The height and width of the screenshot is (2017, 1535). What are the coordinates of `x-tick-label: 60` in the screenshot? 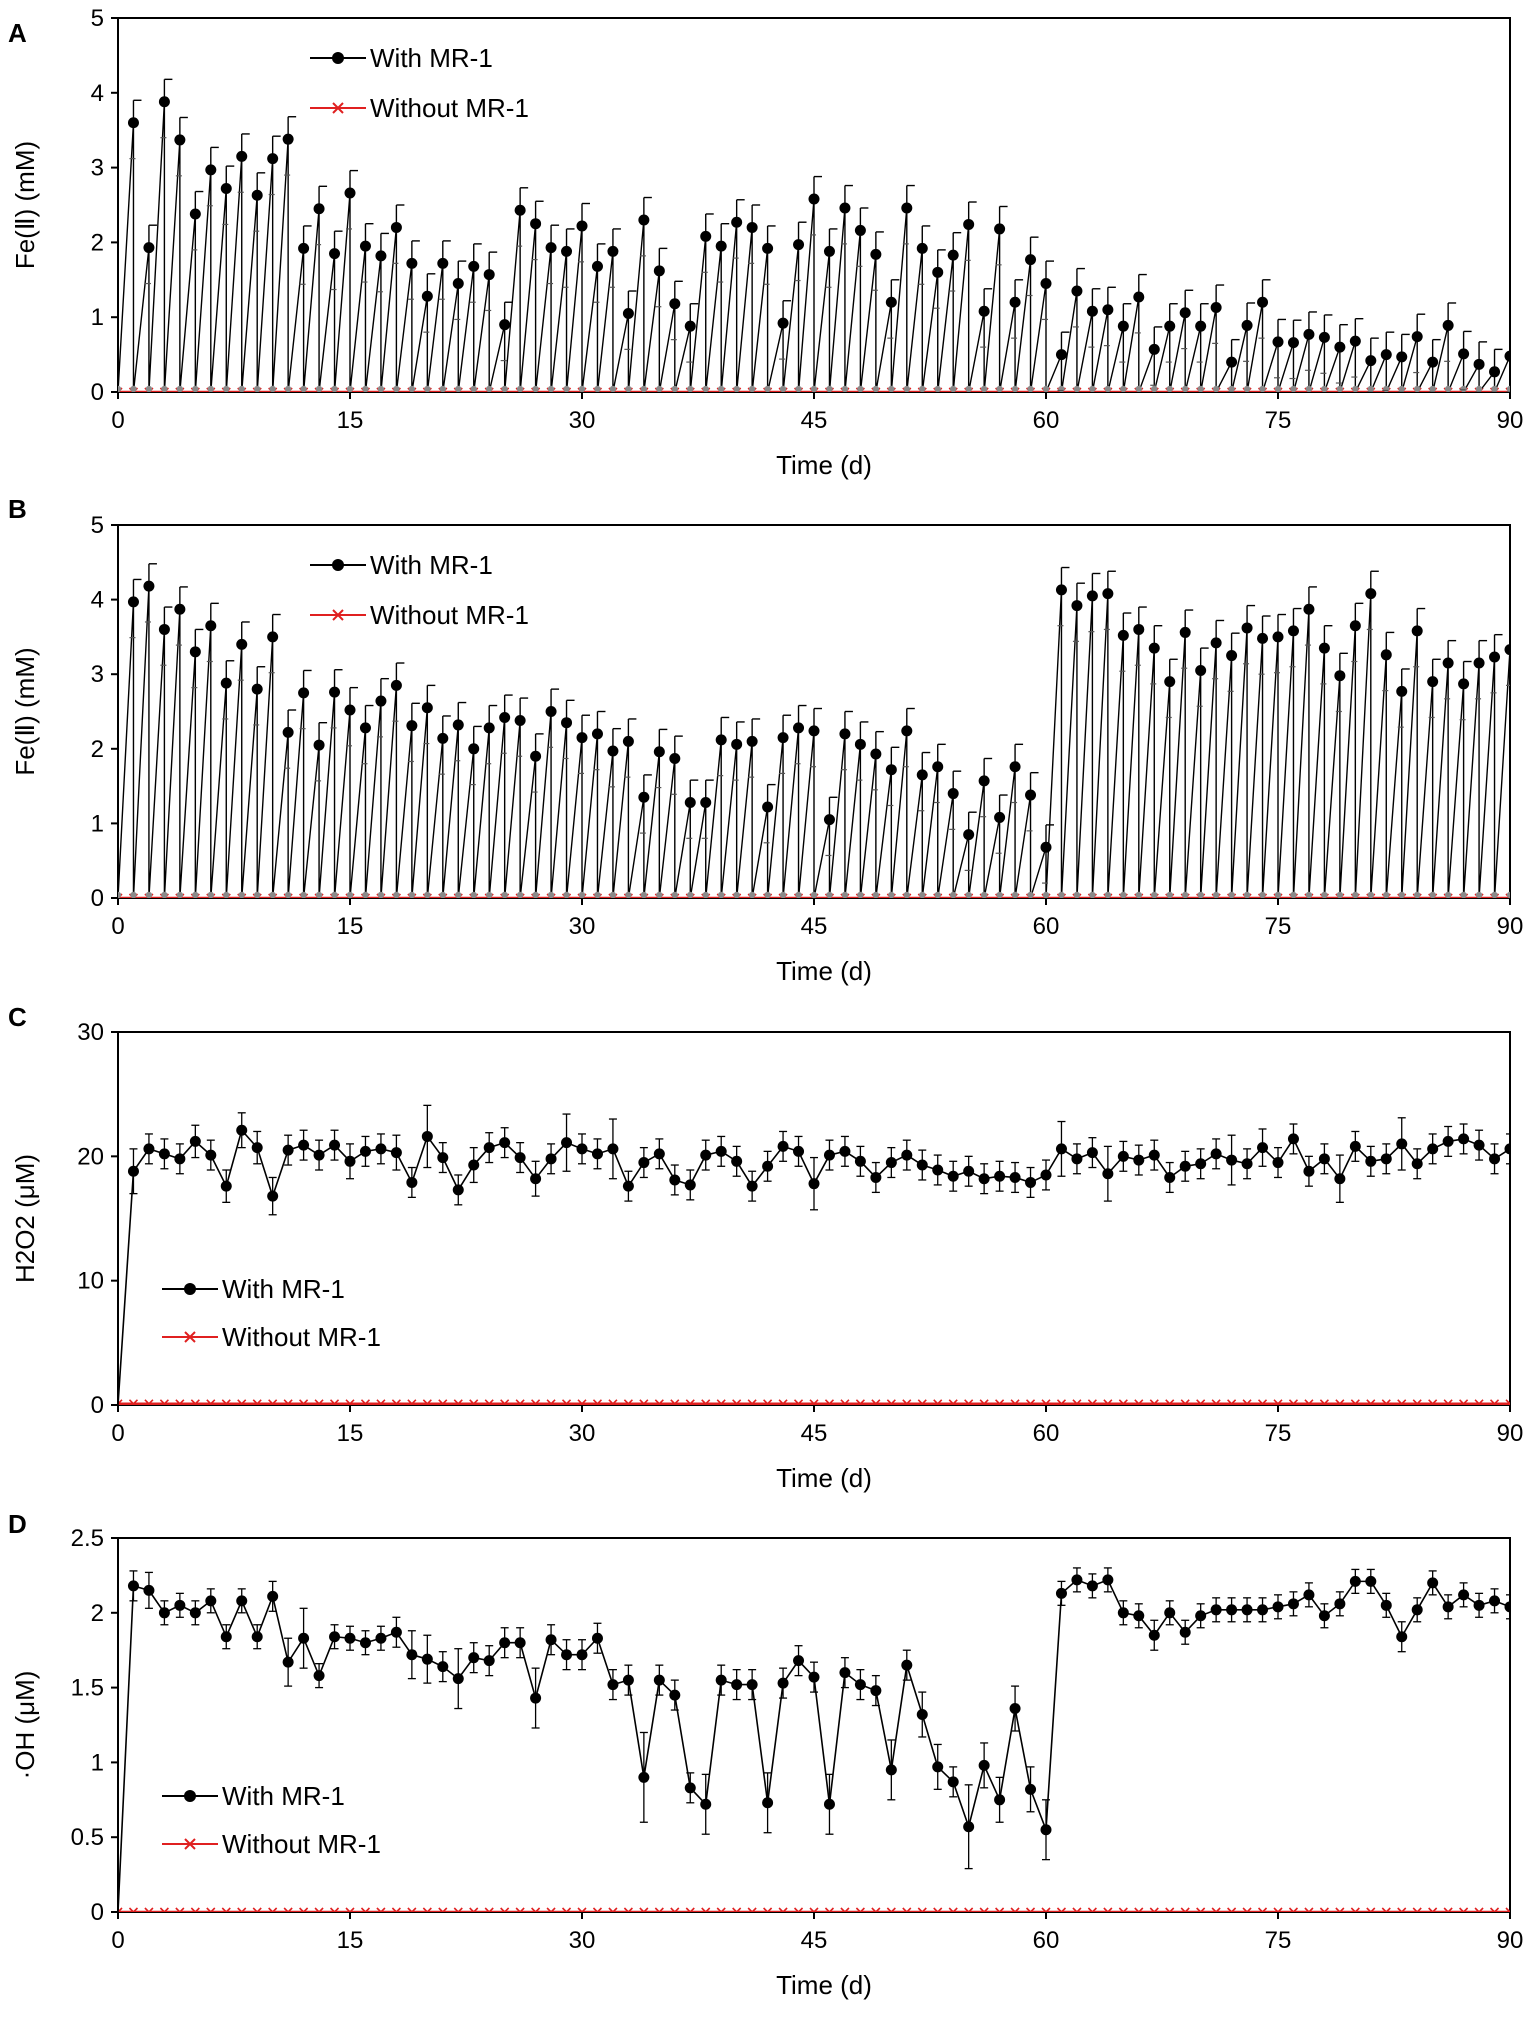 It's located at (1046, 1940).